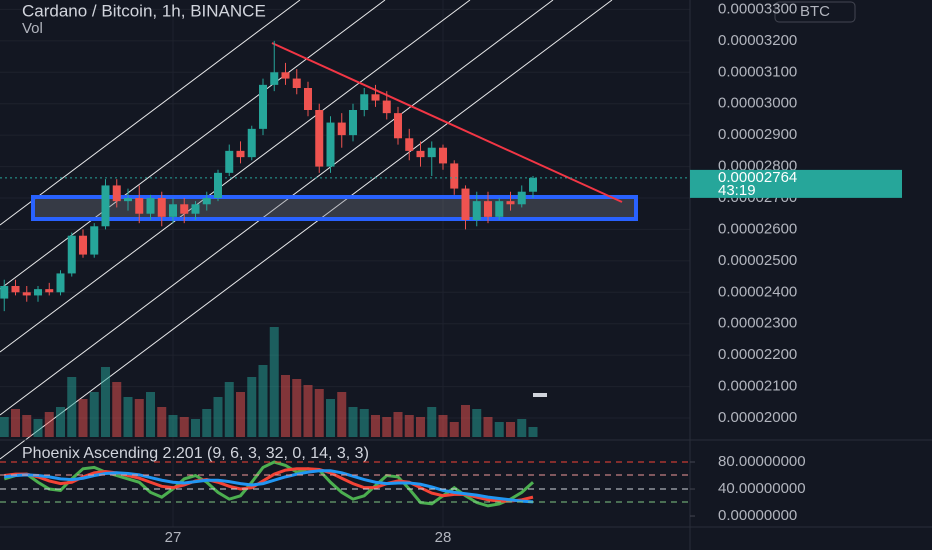 This screenshot has width=932, height=550. I want to click on y-tick-label: 0.00003100, so click(757, 71).